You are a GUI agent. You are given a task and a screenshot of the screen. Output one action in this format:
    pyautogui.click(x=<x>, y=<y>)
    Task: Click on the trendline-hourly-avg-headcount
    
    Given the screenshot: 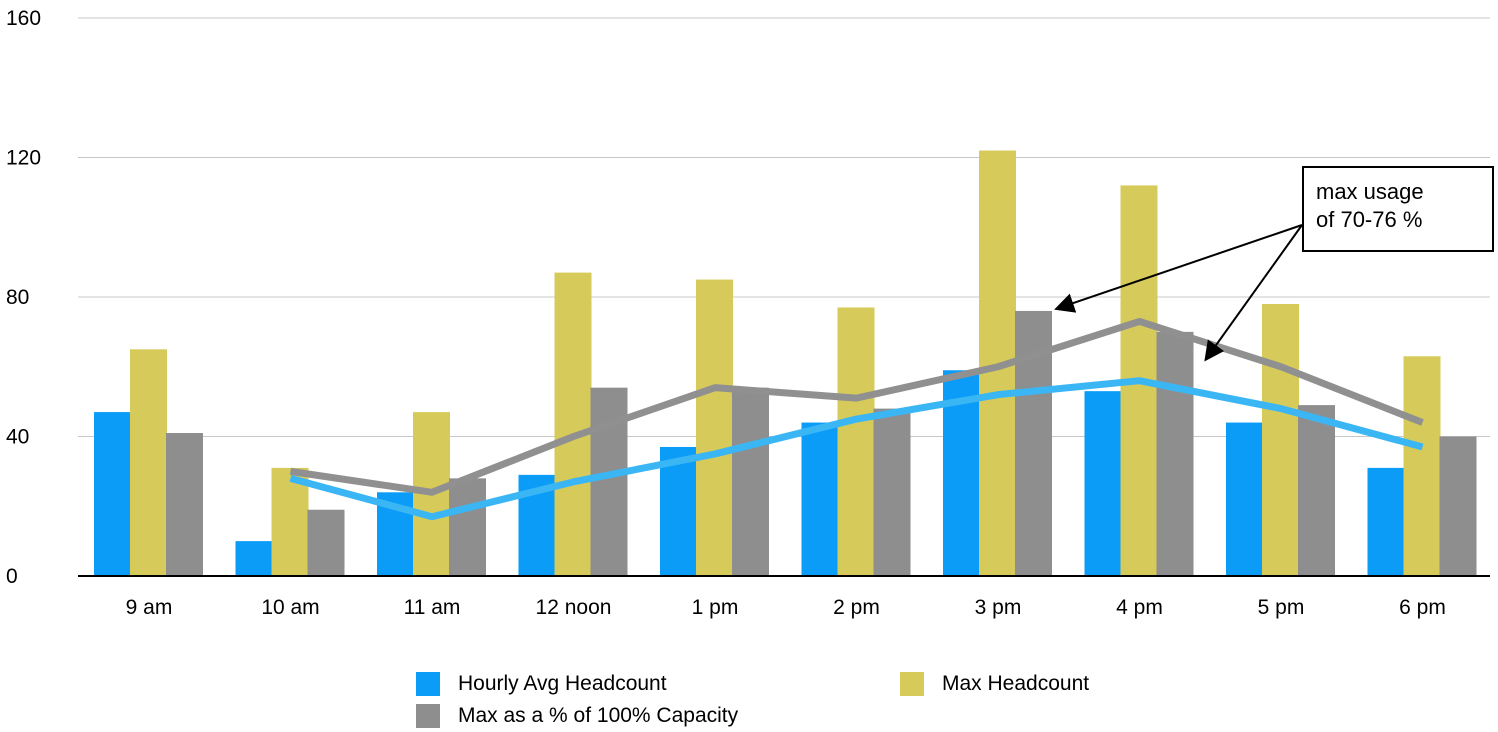 What is the action you would take?
    pyautogui.click(x=856, y=449)
    